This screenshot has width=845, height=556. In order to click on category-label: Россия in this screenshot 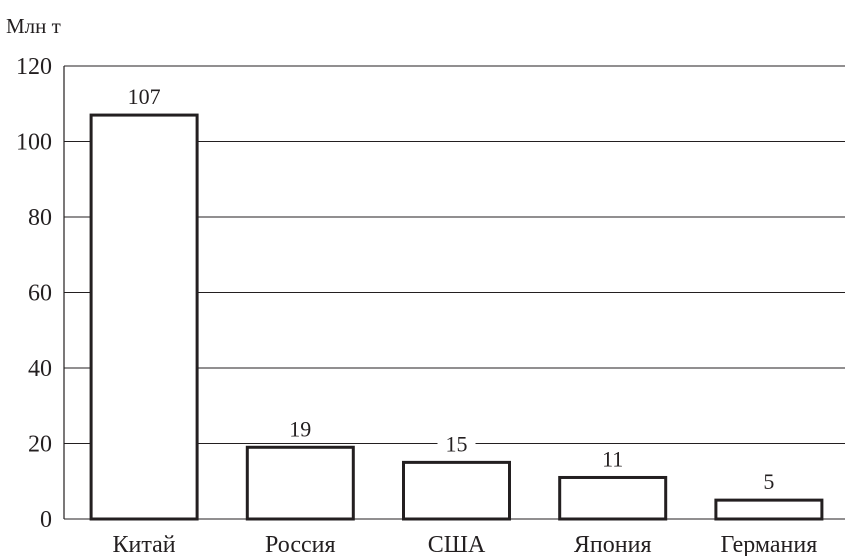, I will do `click(300, 544)`.